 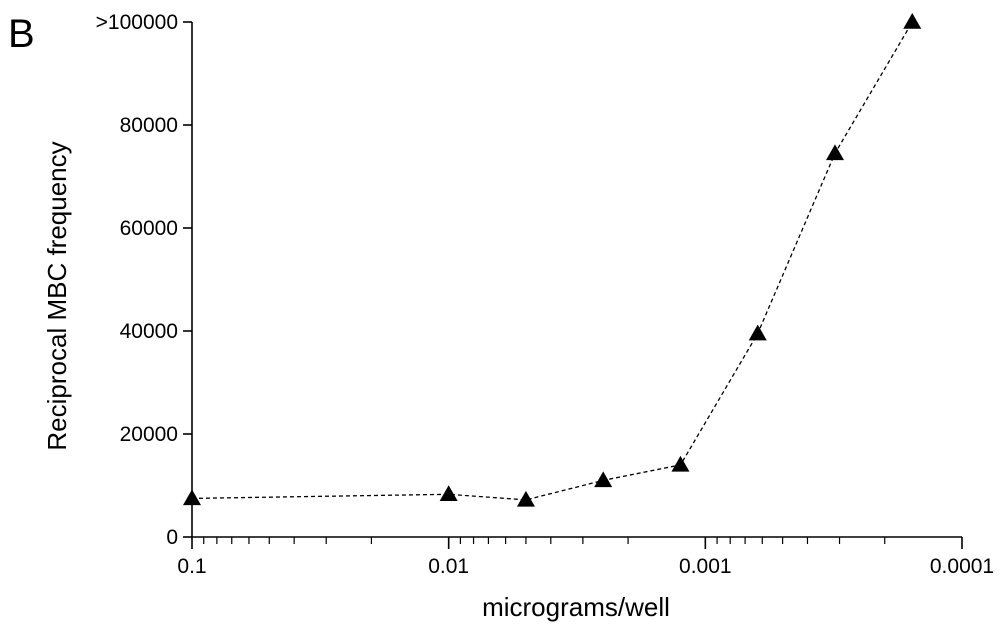 What do you see at coordinates (149, 125) in the screenshot?
I see `y-tick-label: 80000` at bounding box center [149, 125].